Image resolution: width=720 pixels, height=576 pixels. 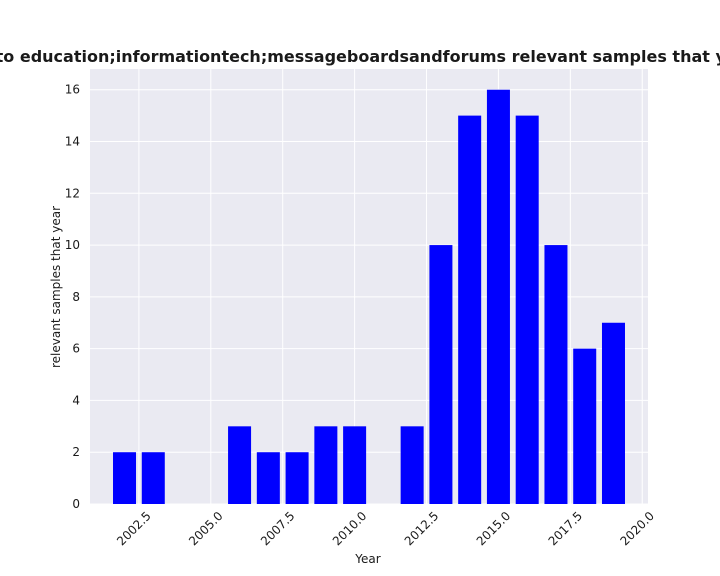 I want to click on x-tick-label: 2017.5, so click(x=566, y=529).